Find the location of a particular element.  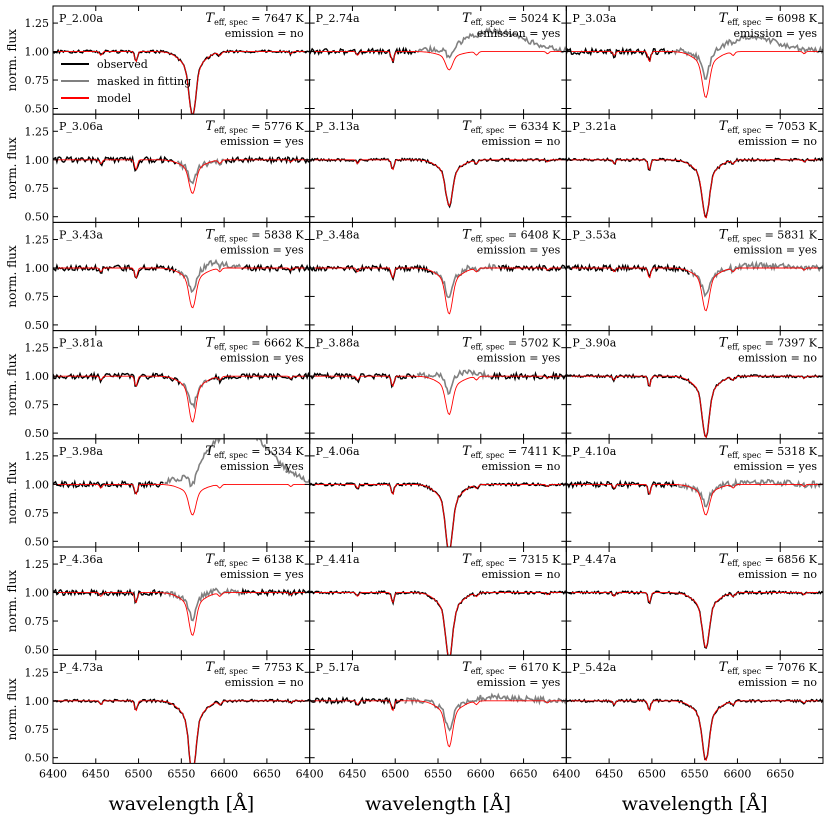

panel-name: P_4.06a is located at coordinates (338, 451).